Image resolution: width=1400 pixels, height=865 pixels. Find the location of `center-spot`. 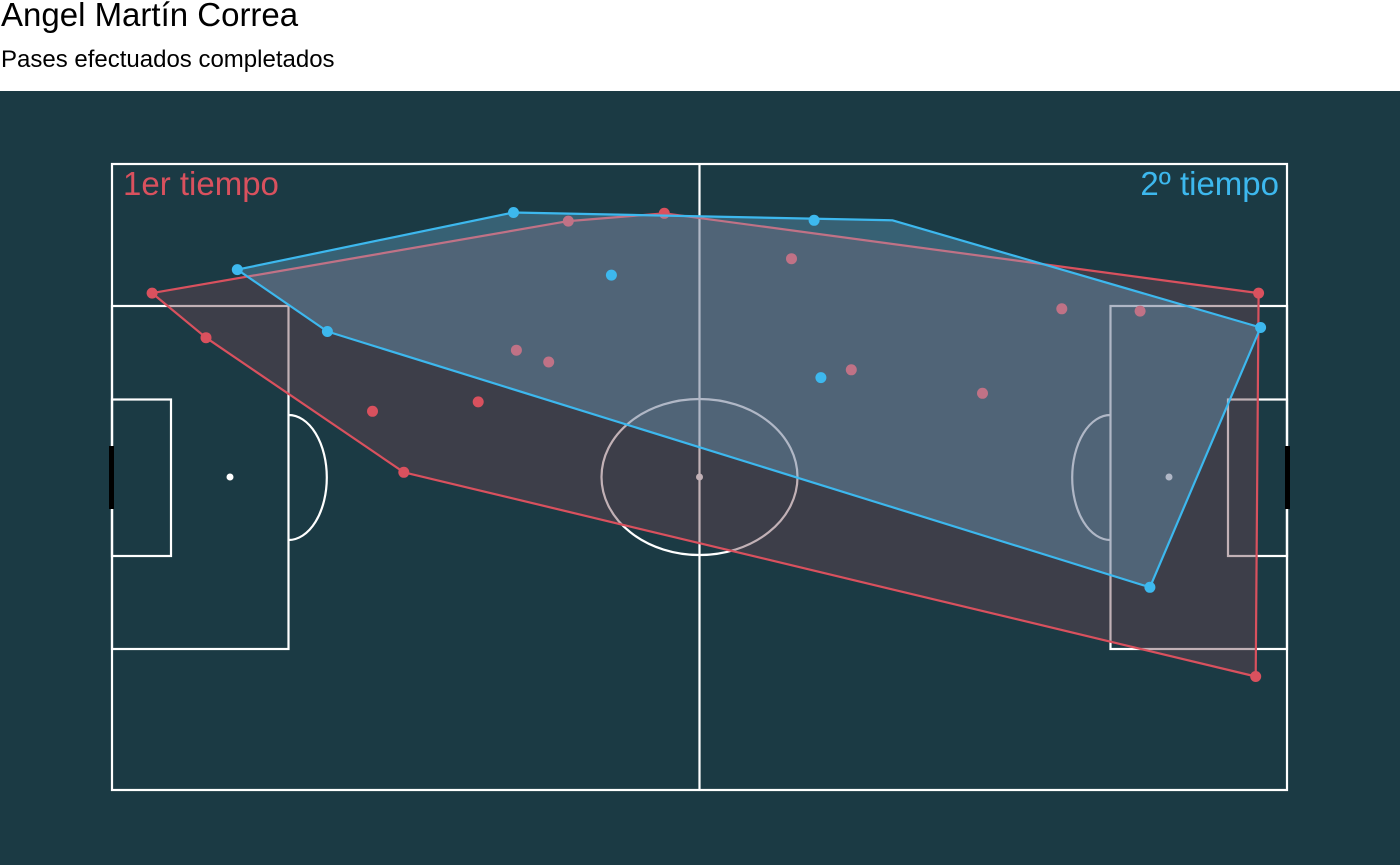

center-spot is located at coordinates (699, 477).